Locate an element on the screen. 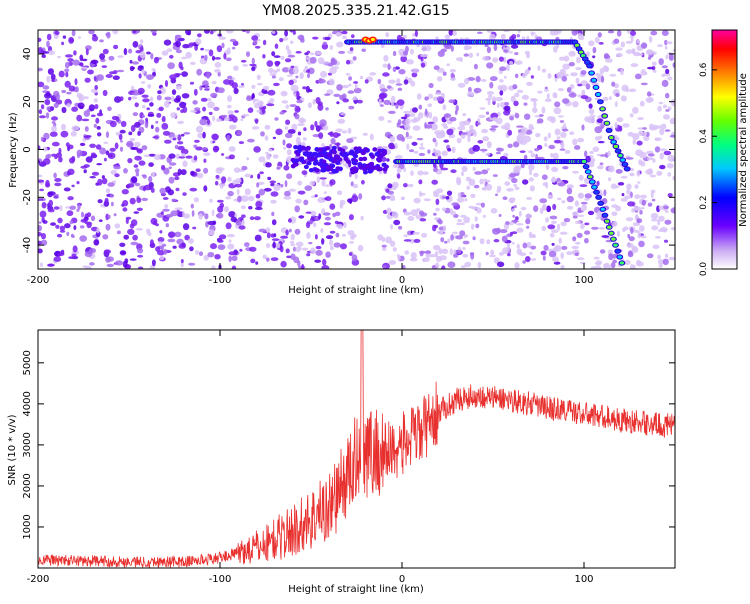 The width and height of the screenshot is (750, 604). colorbar-frame is located at coordinates (724, 149).